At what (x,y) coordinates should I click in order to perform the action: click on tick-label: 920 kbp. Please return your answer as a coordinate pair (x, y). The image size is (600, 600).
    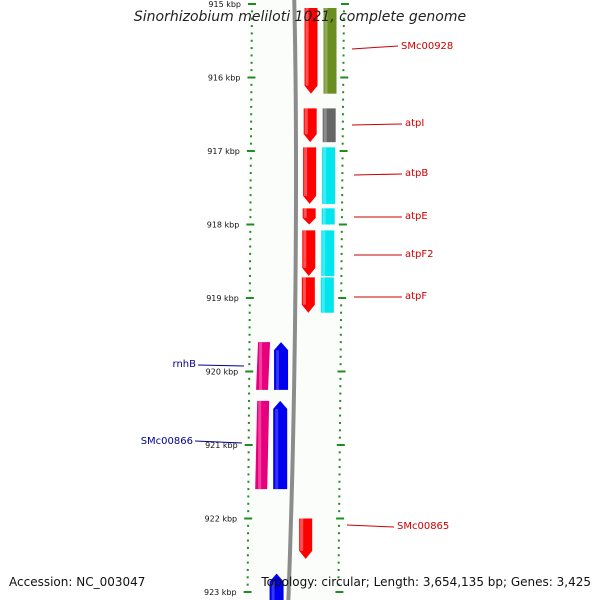
    Looking at the image, I should click on (222, 372).